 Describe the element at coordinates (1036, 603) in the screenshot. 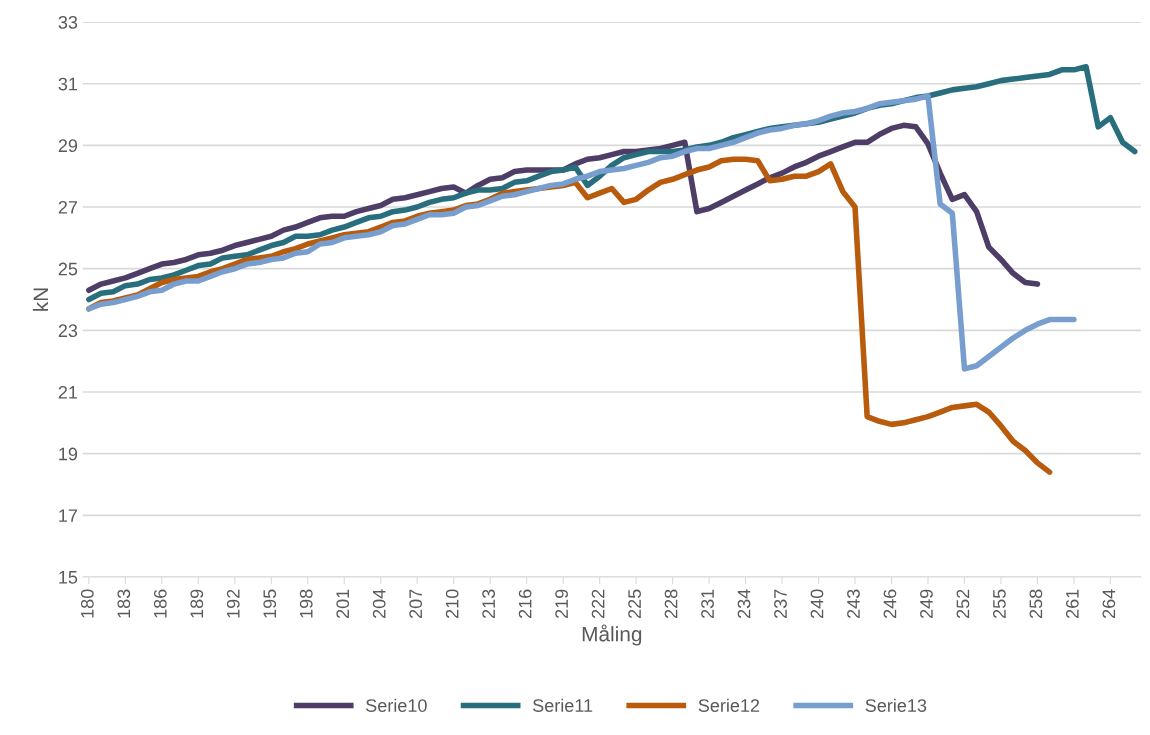

I see `x-tick-label: 258` at that location.